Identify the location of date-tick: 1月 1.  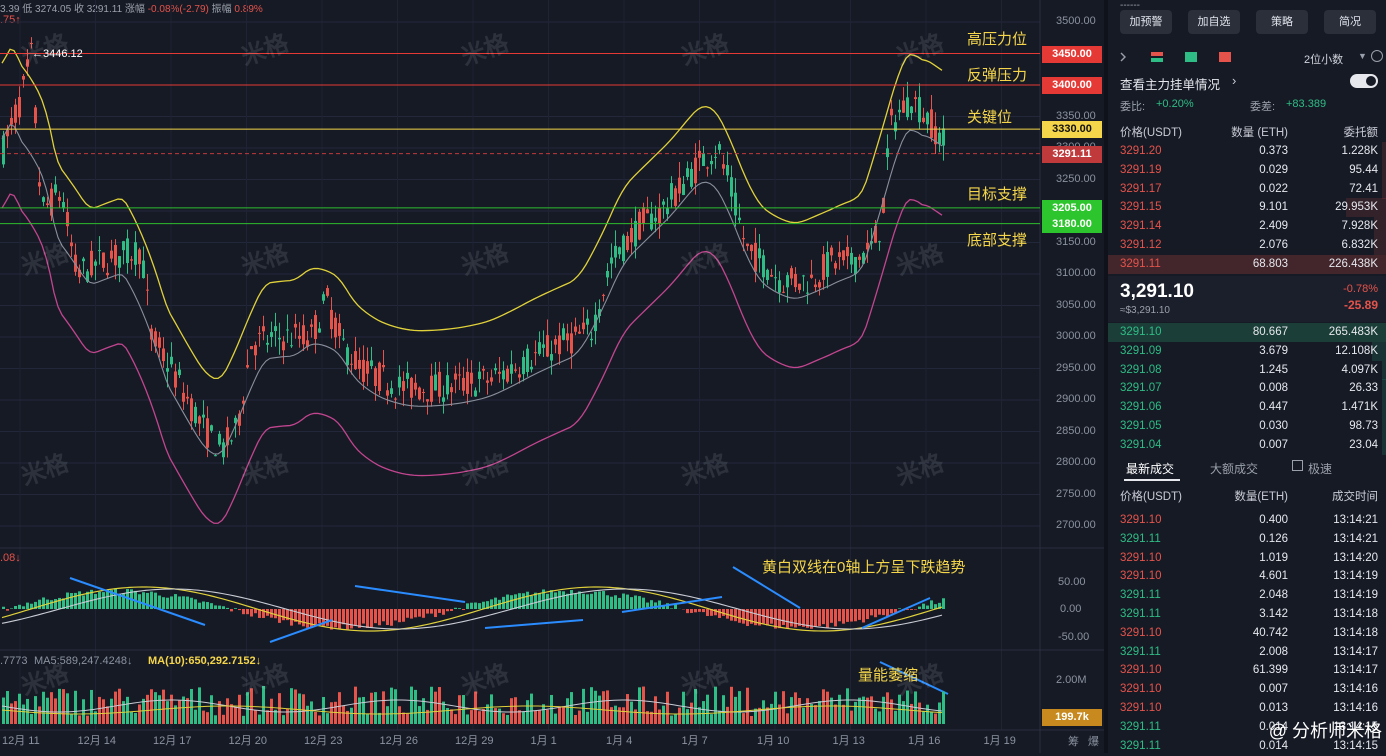
(544, 740).